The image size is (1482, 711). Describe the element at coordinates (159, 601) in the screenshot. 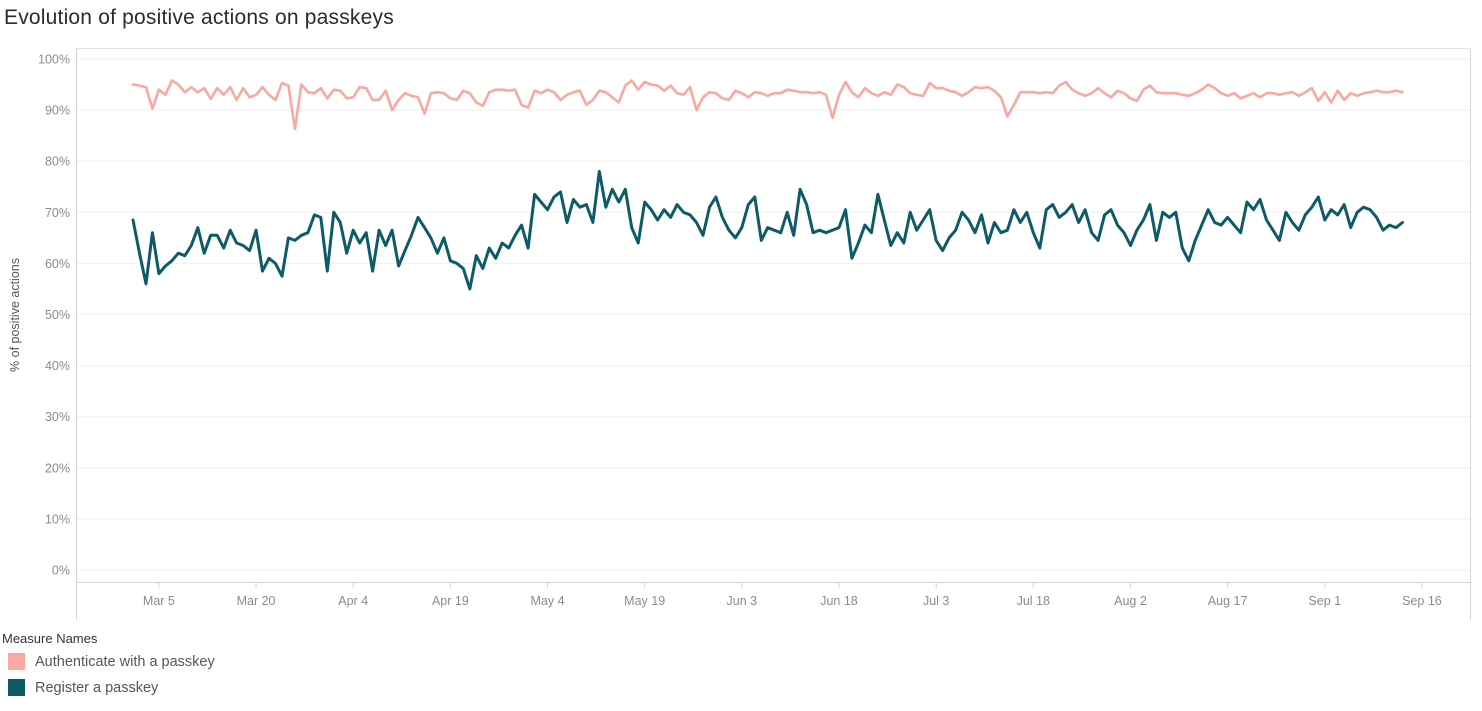

I see `x-tick-label: Mar 5` at that location.